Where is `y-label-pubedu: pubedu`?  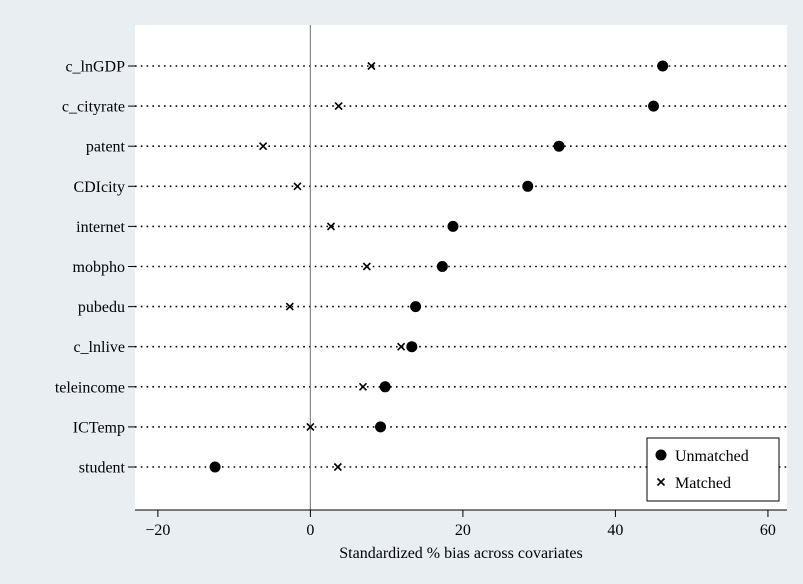 y-label-pubedu: pubedu is located at coordinates (101, 307).